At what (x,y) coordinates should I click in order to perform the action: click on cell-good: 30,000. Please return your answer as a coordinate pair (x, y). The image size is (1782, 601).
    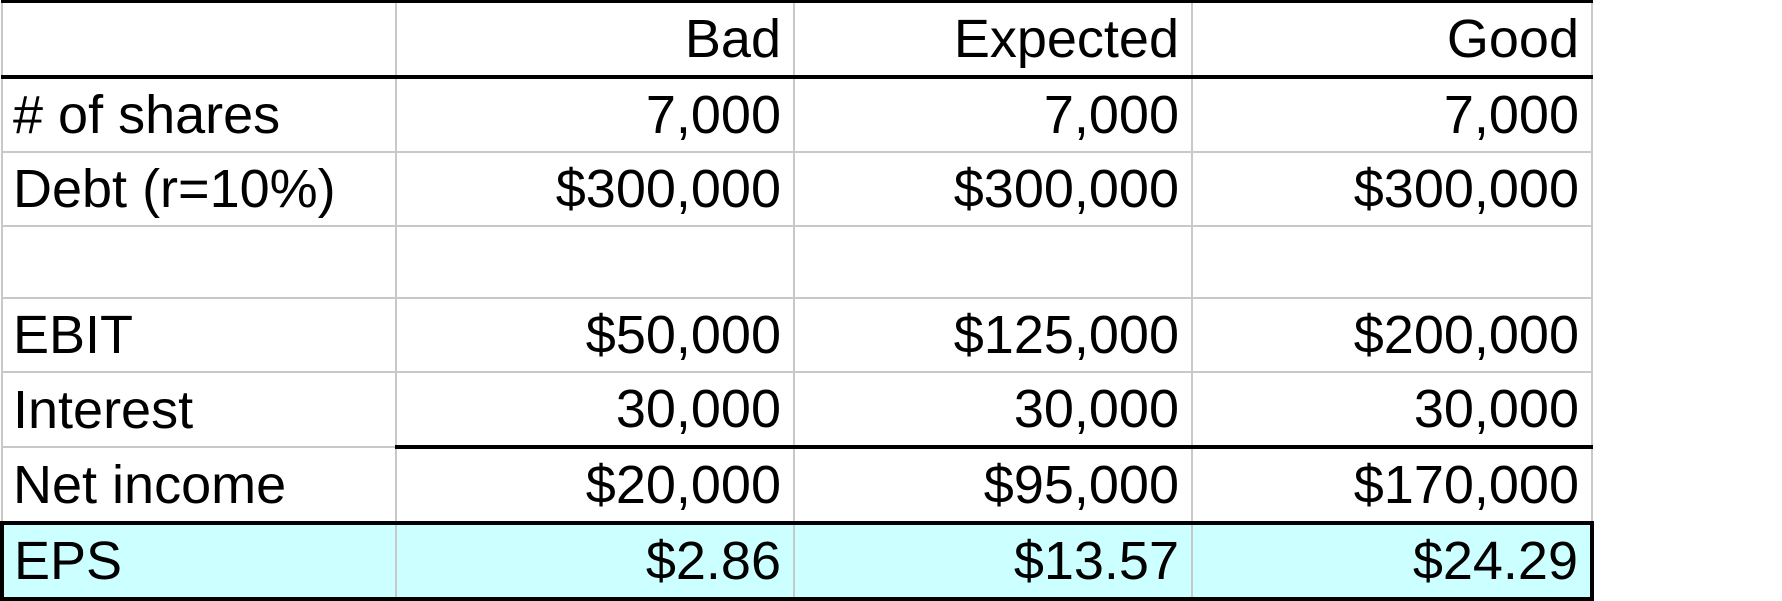
    Looking at the image, I should click on (1392, 409).